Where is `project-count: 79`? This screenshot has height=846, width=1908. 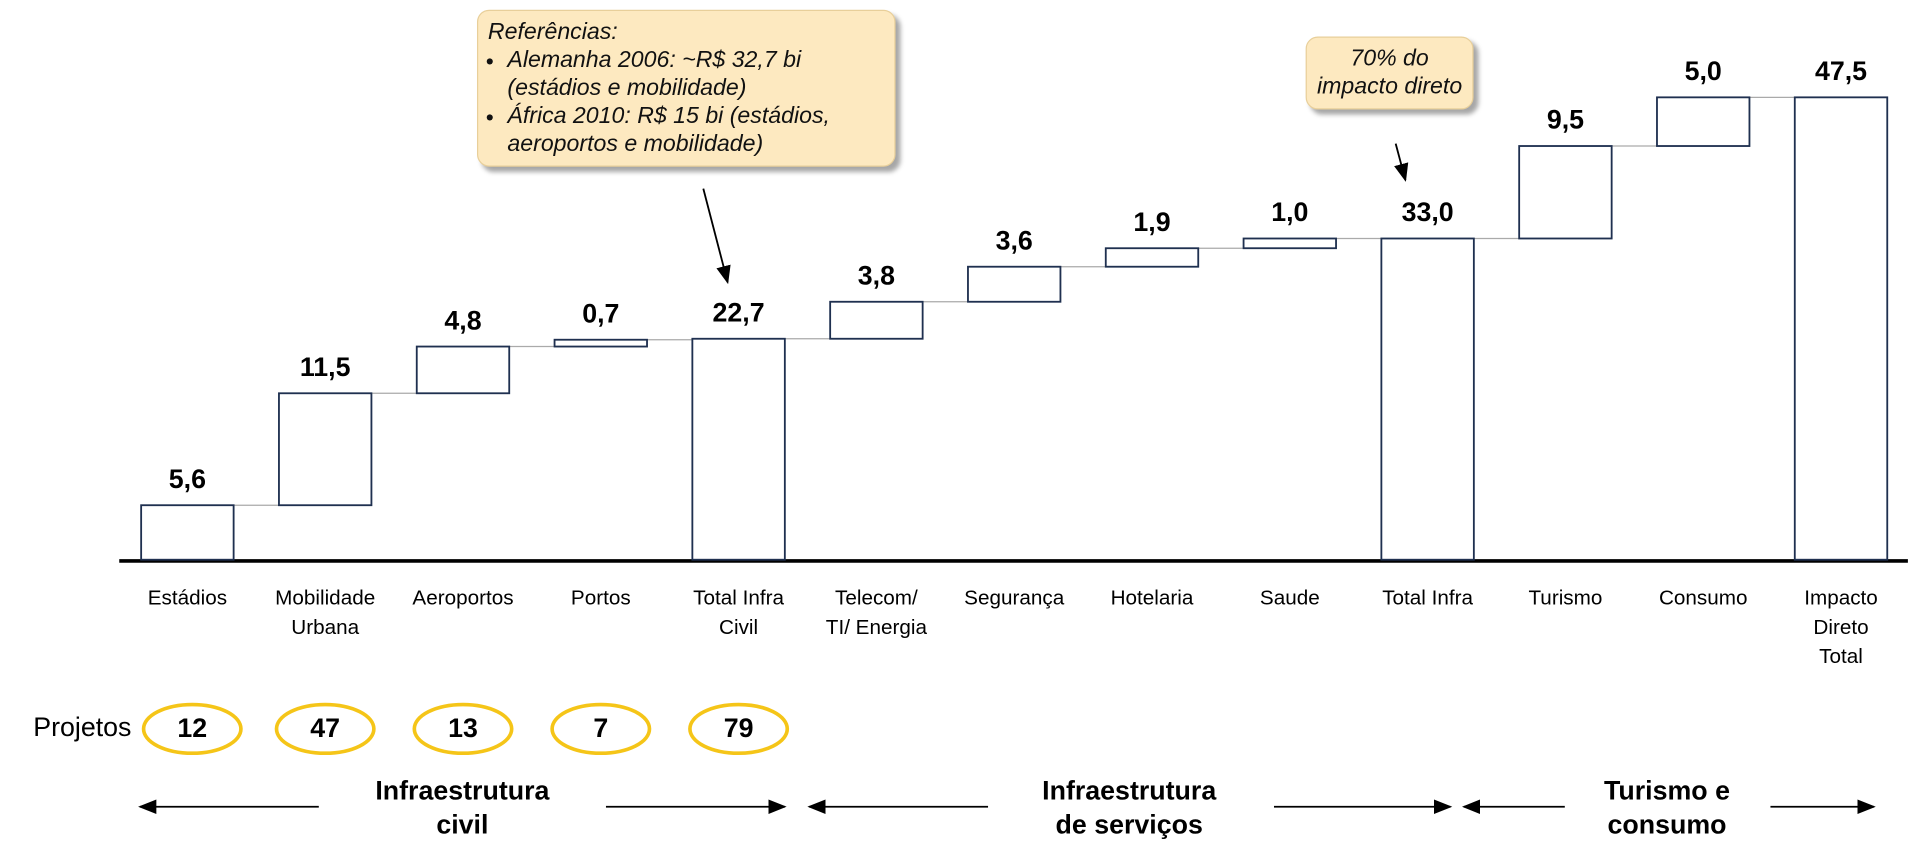 project-count: 79 is located at coordinates (739, 728).